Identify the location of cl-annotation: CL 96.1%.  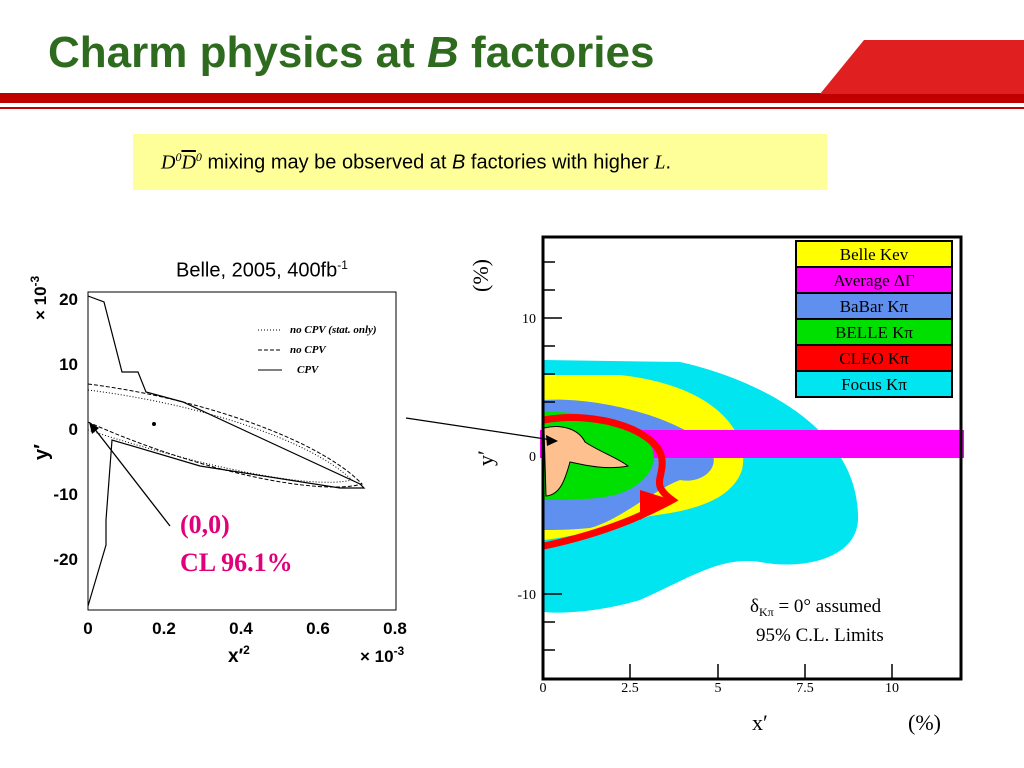
(236, 562).